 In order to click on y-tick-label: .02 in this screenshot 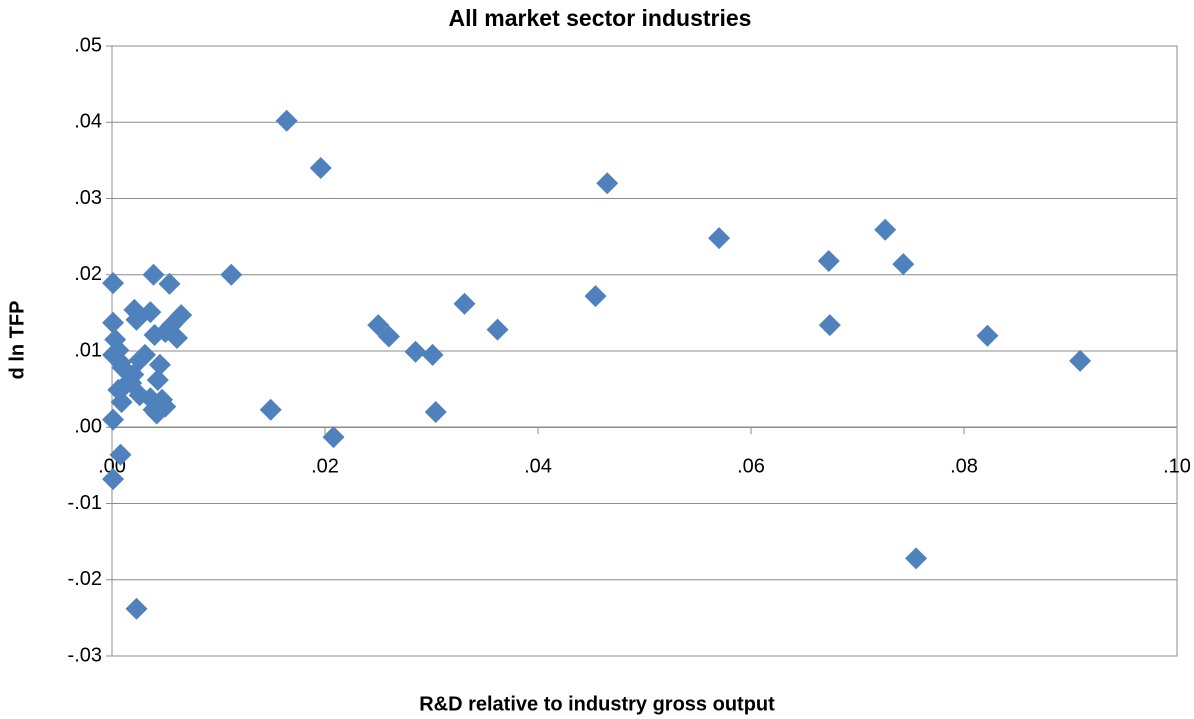, I will do `click(88, 274)`.